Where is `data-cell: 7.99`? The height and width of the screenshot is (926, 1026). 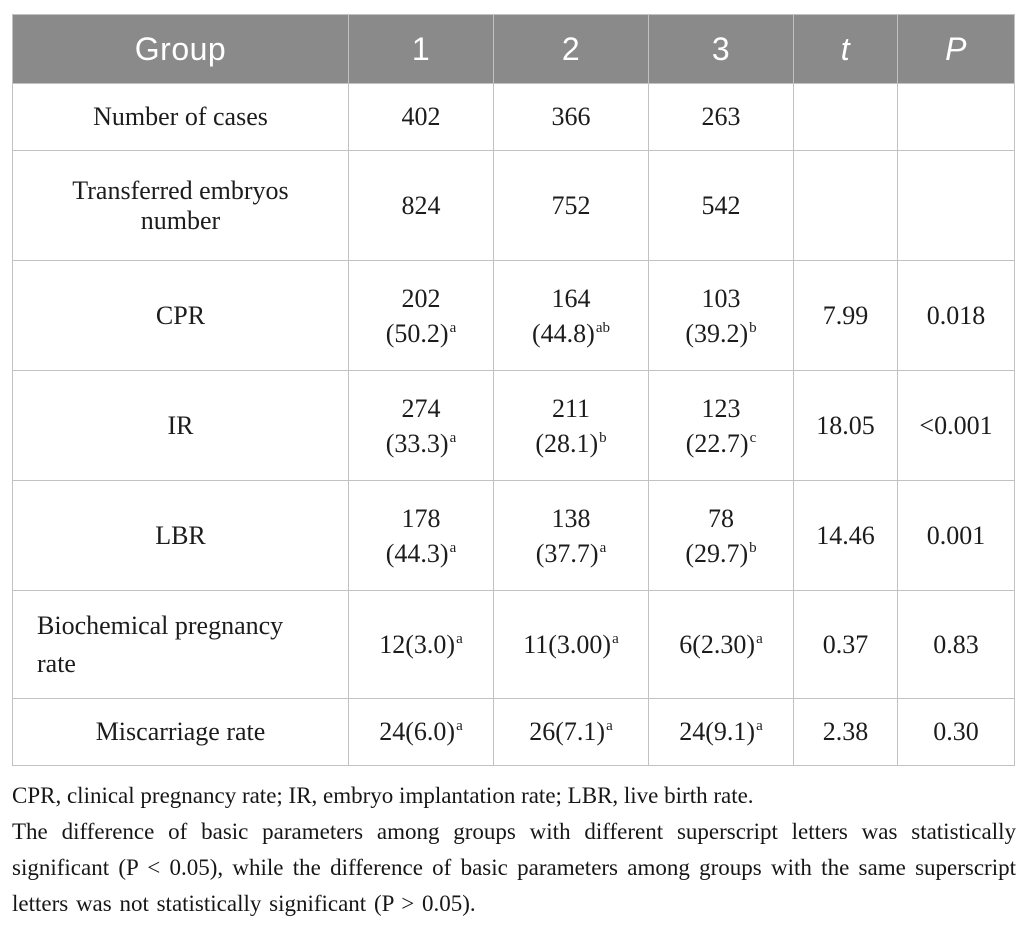
data-cell: 7.99 is located at coordinates (845, 315).